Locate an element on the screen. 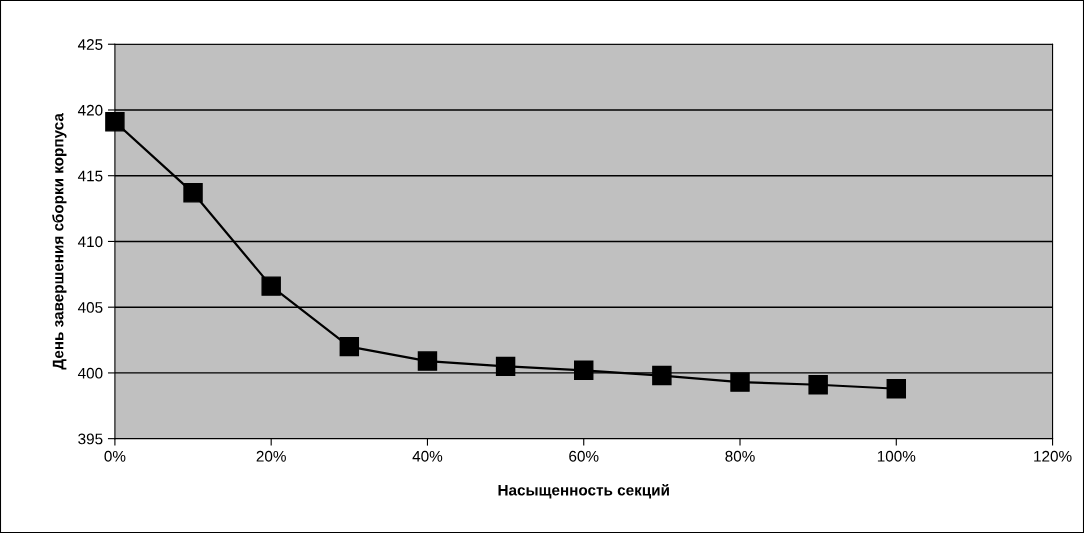  y-tick-label: 400 is located at coordinates (90, 373).